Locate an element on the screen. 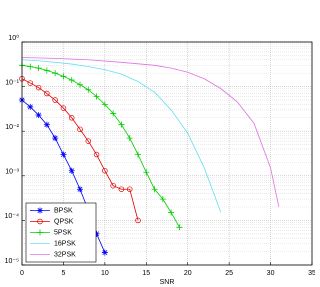 Image resolution: width=320 pixels, height=287 pixels. legend-label: 16PSK is located at coordinates (65, 243).